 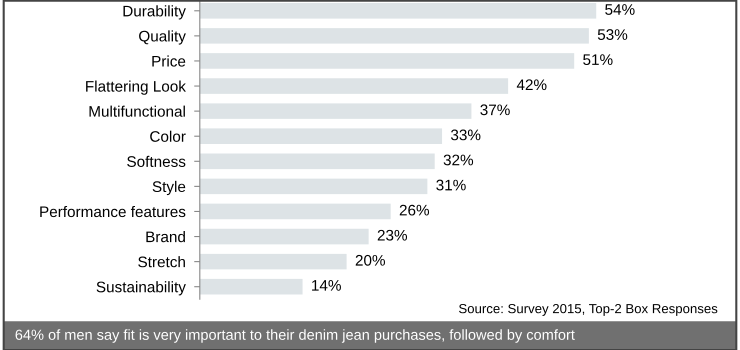 I want to click on y-tick-label: Performance features, so click(x=113, y=212).